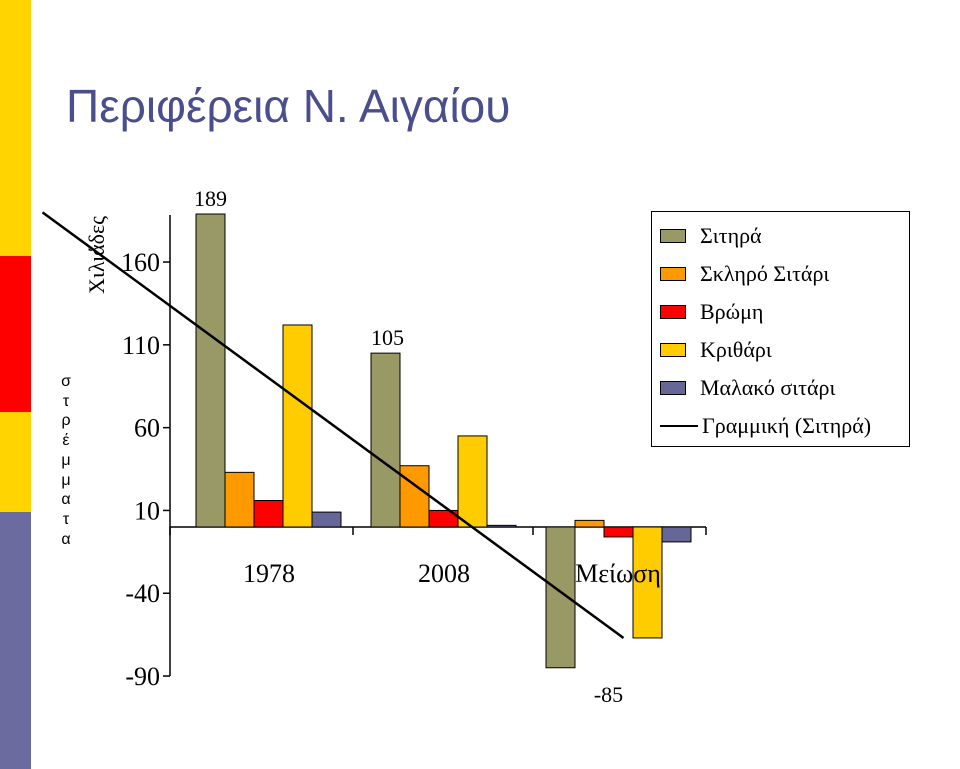  I want to click on data-label-1: 105, so click(387, 337).